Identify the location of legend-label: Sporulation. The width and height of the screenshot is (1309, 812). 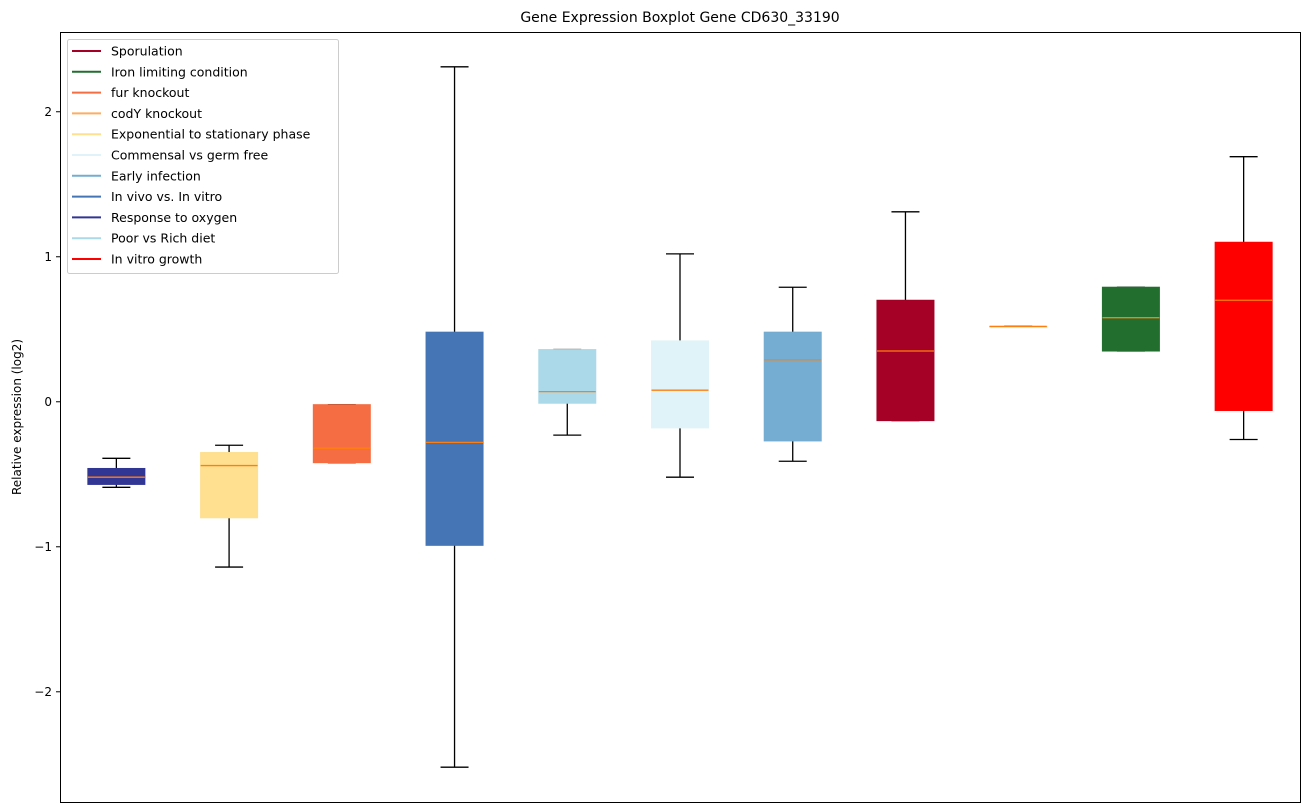
(147, 51).